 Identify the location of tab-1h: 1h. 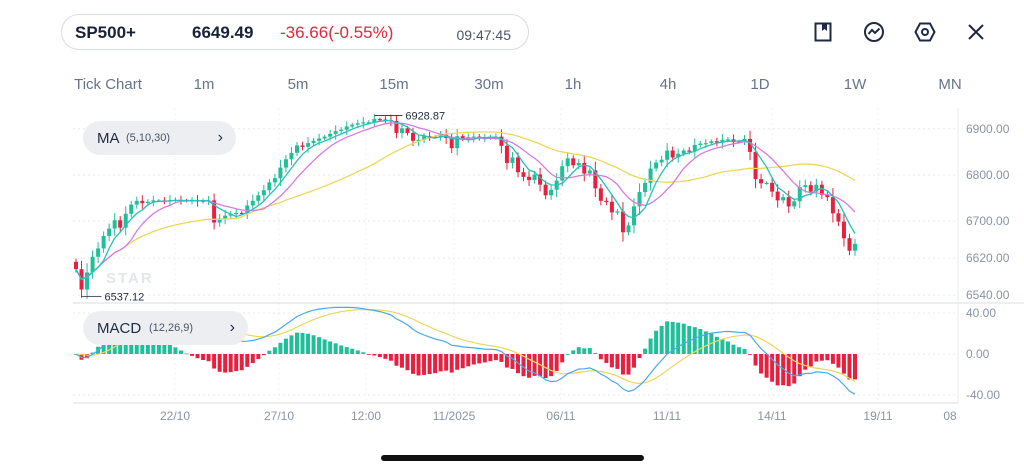
(573, 84).